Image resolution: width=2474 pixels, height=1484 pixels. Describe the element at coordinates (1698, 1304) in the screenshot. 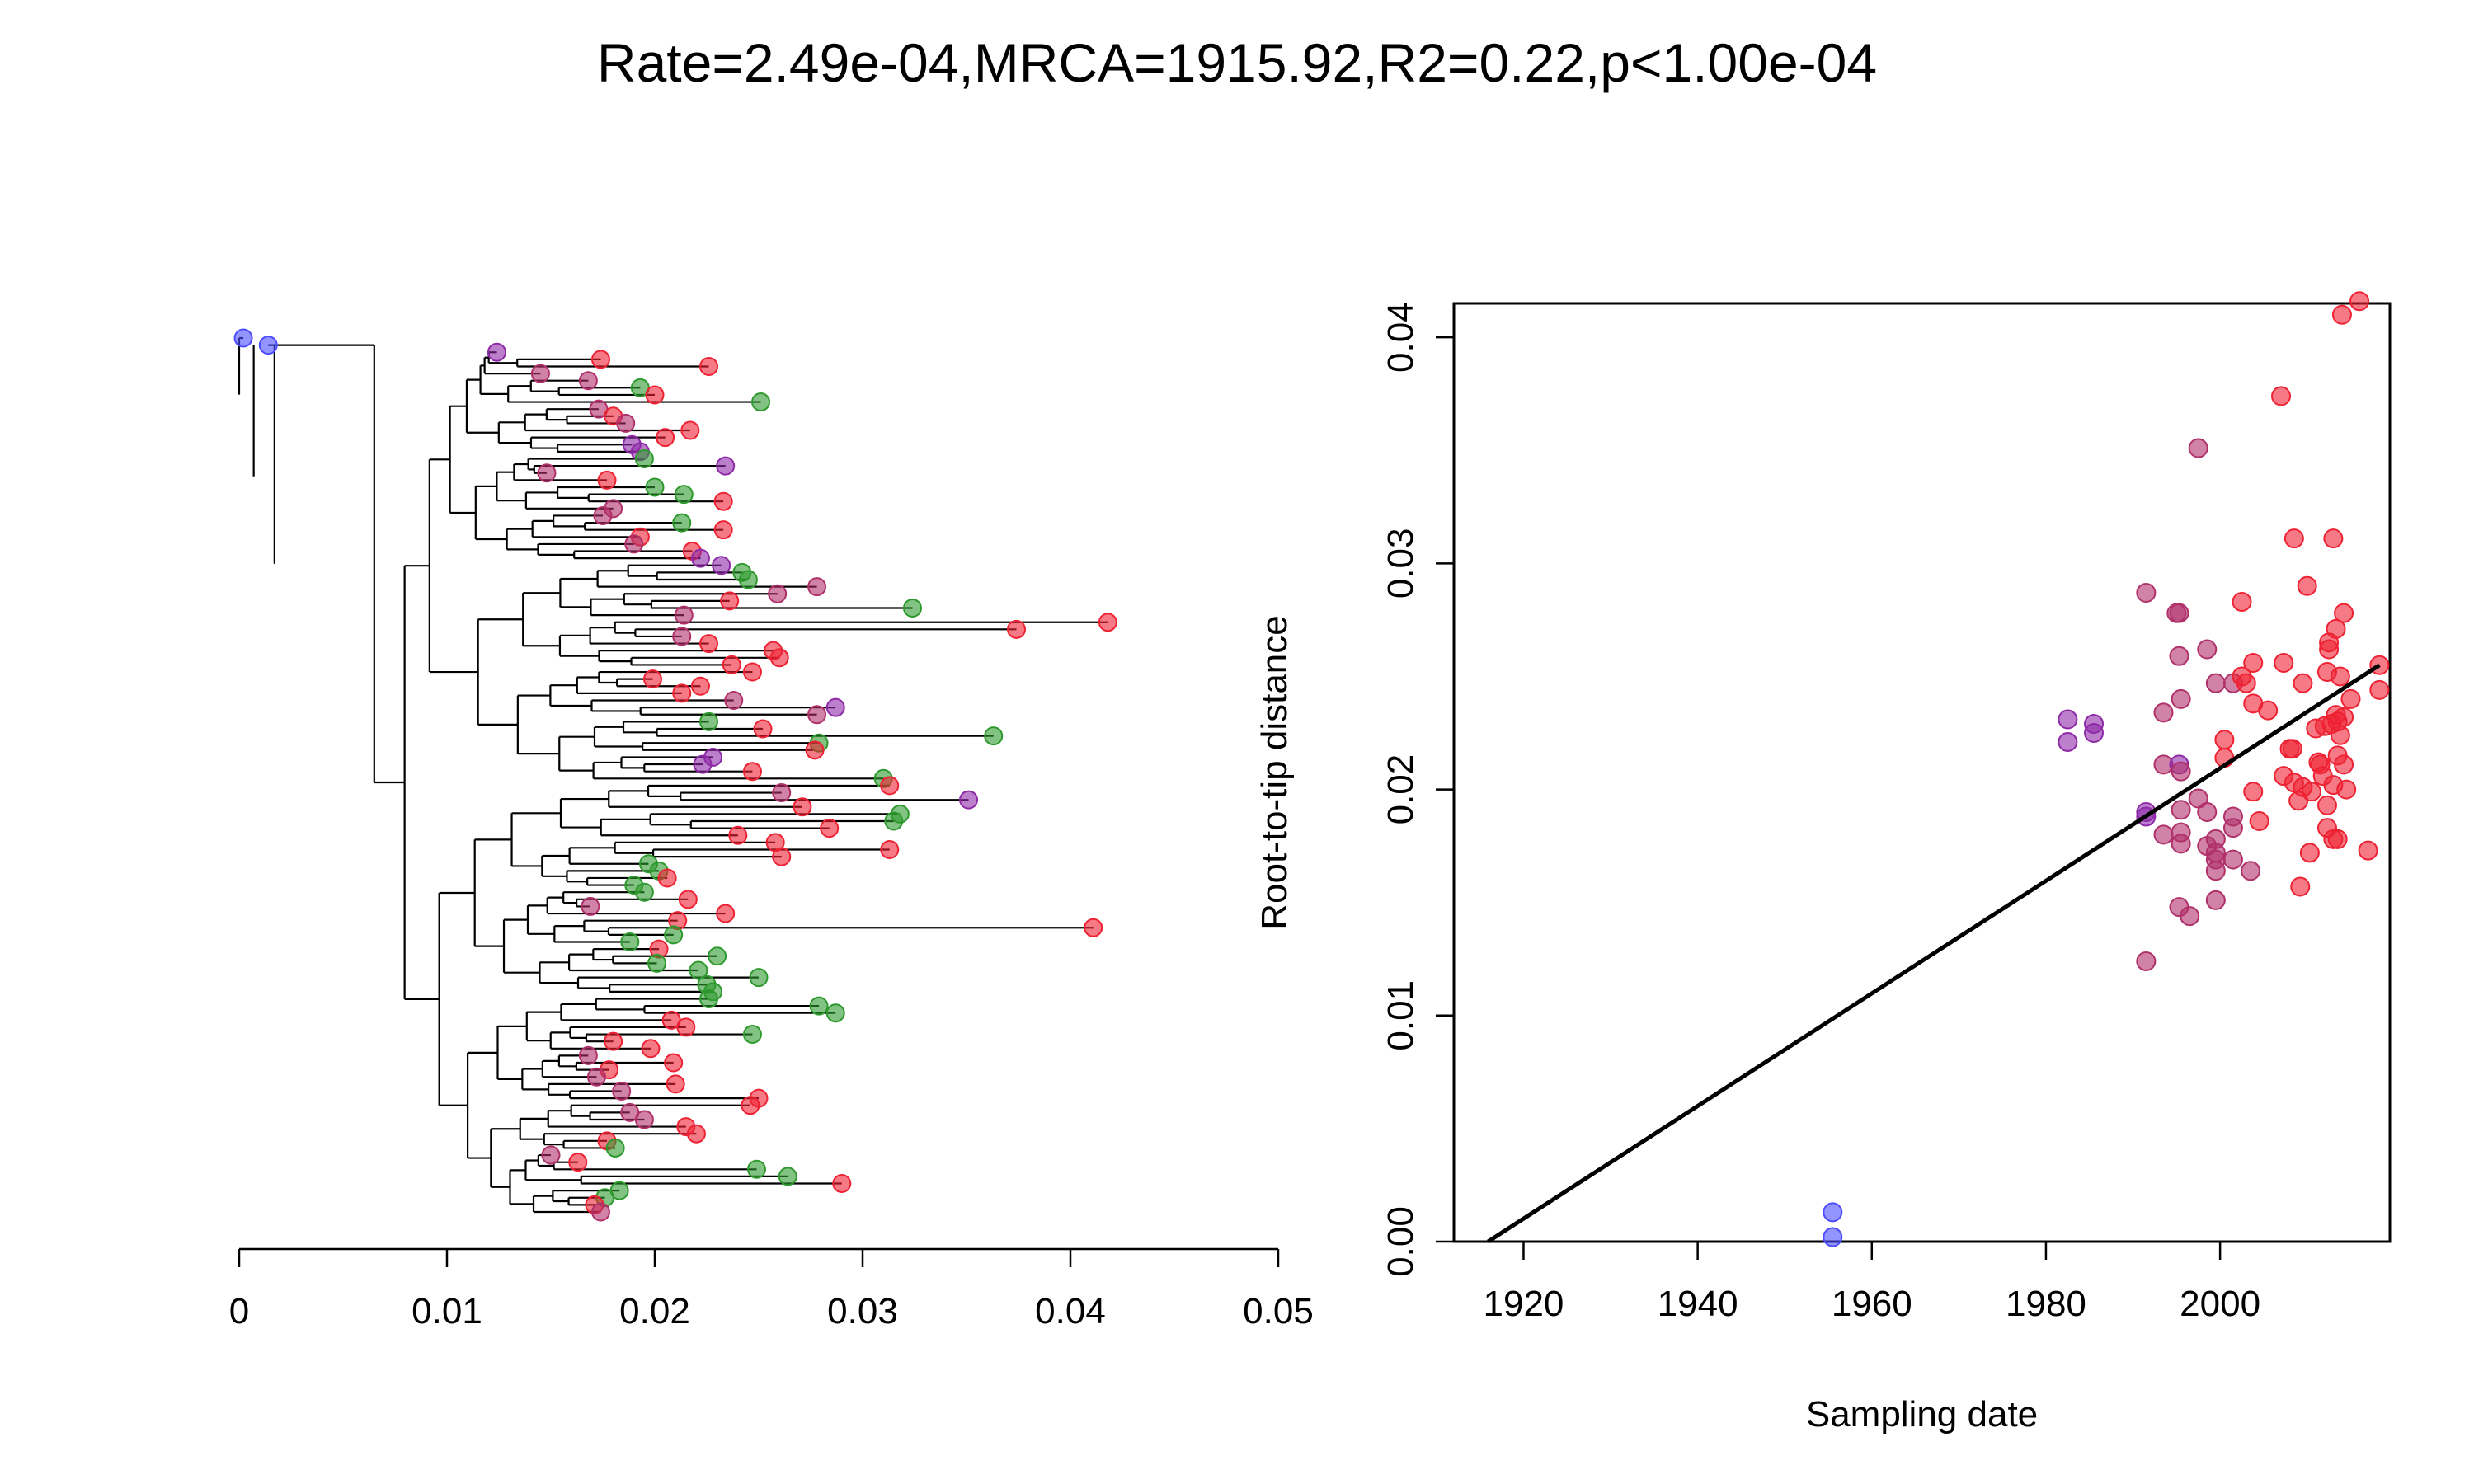

I see `tick-label: 1940` at that location.